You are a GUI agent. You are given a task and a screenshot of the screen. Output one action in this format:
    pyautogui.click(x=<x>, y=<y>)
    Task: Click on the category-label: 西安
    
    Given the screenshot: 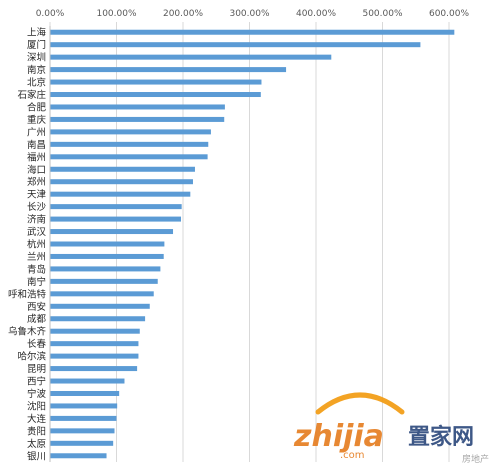 What is the action you would take?
    pyautogui.click(x=36, y=307)
    